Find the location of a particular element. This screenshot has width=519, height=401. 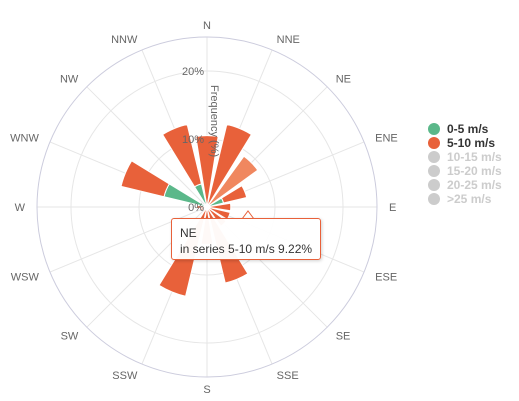

tick-label: 0% is located at coordinates (196, 208).